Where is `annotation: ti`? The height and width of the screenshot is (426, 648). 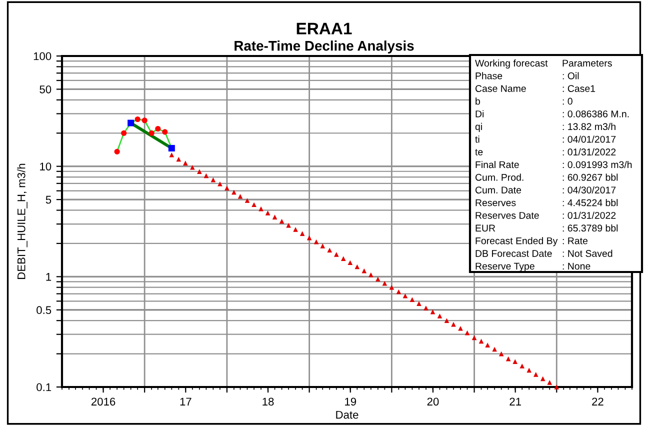 annotation: ti is located at coordinates (477, 139).